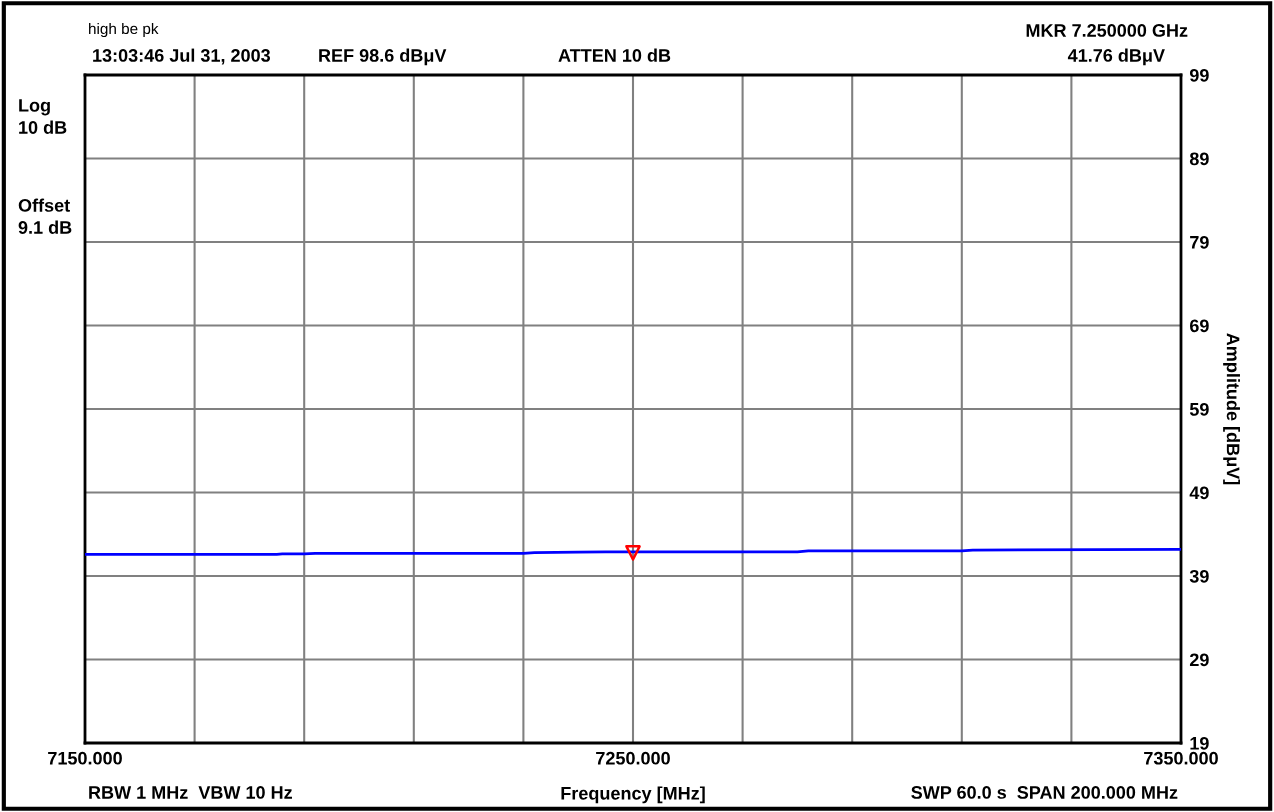 This screenshot has width=1274, height=812. What do you see at coordinates (1116, 57) in the screenshot?
I see `text: 41.76 dBμV` at bounding box center [1116, 57].